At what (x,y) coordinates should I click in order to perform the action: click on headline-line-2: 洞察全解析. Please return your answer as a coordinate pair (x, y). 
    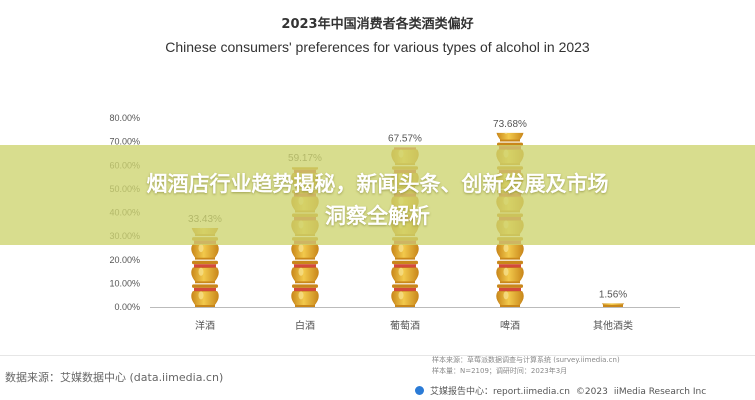
    Looking at the image, I should click on (377, 216).